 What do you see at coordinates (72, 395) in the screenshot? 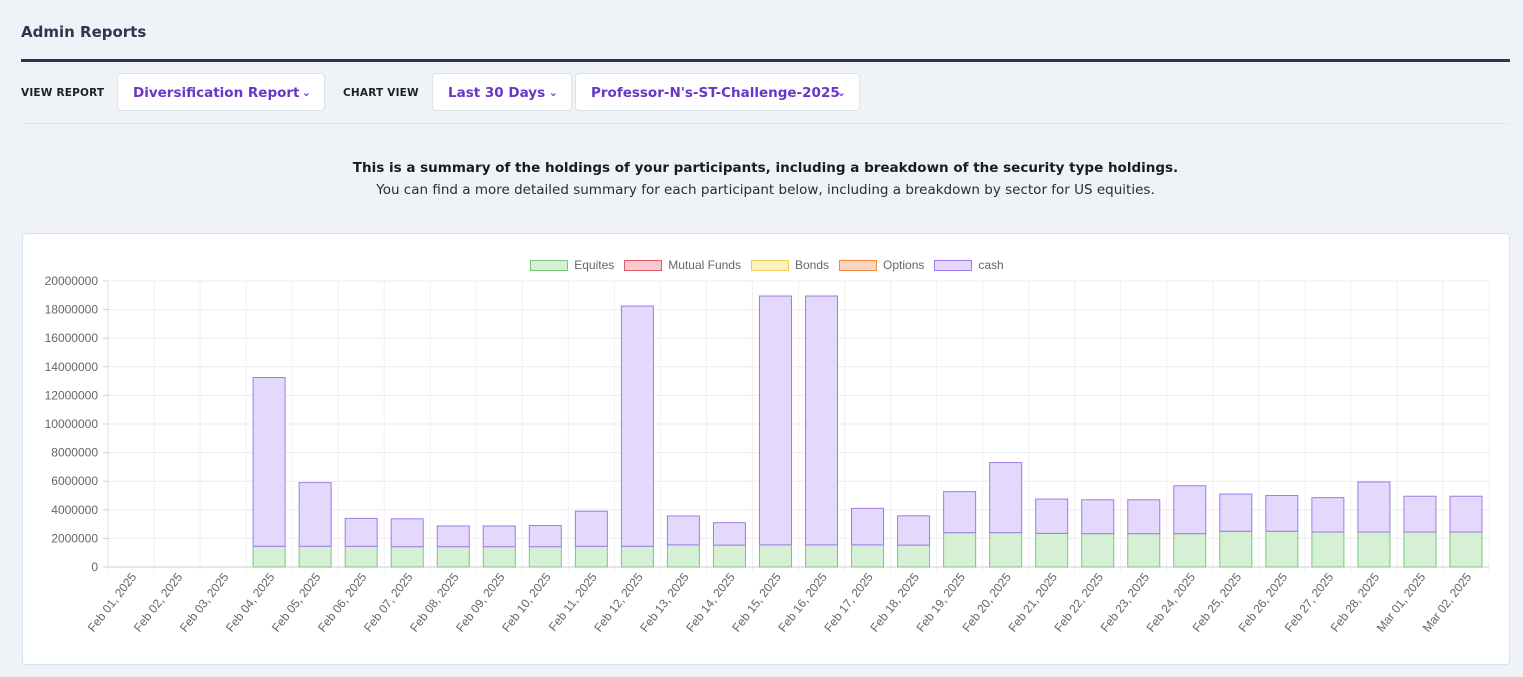
I see `y-tick-label: 12000000` at bounding box center [72, 395].